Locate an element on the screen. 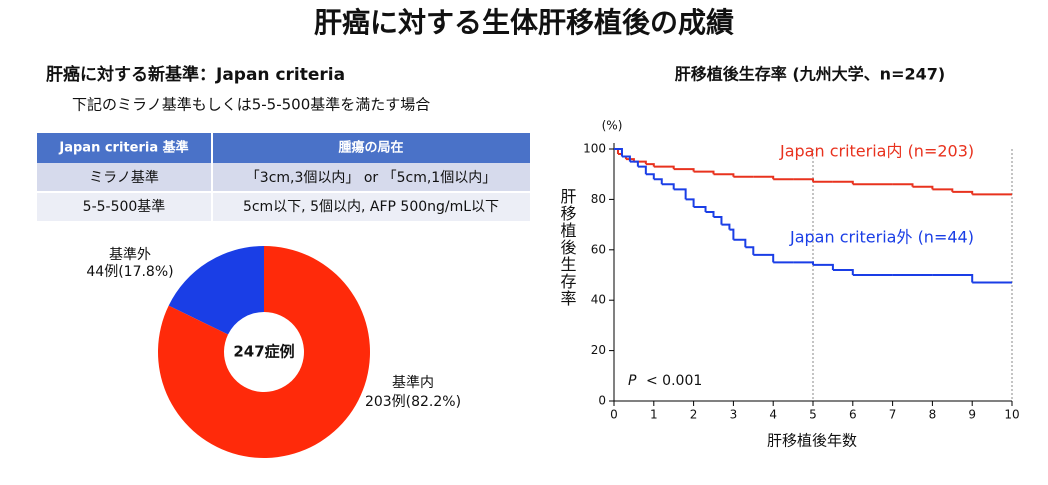  y-unit: (%) is located at coordinates (612, 126).